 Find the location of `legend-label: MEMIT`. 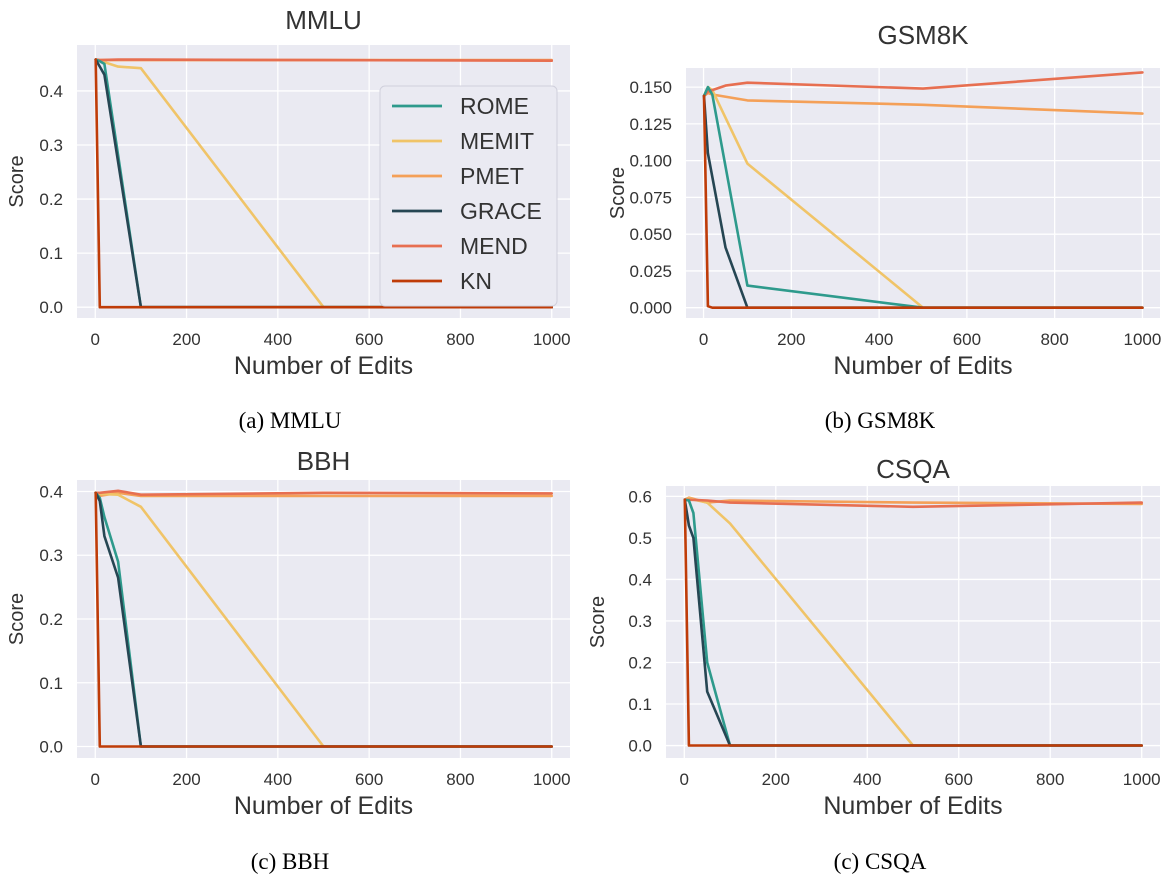

legend-label: MEMIT is located at coordinates (497, 141).